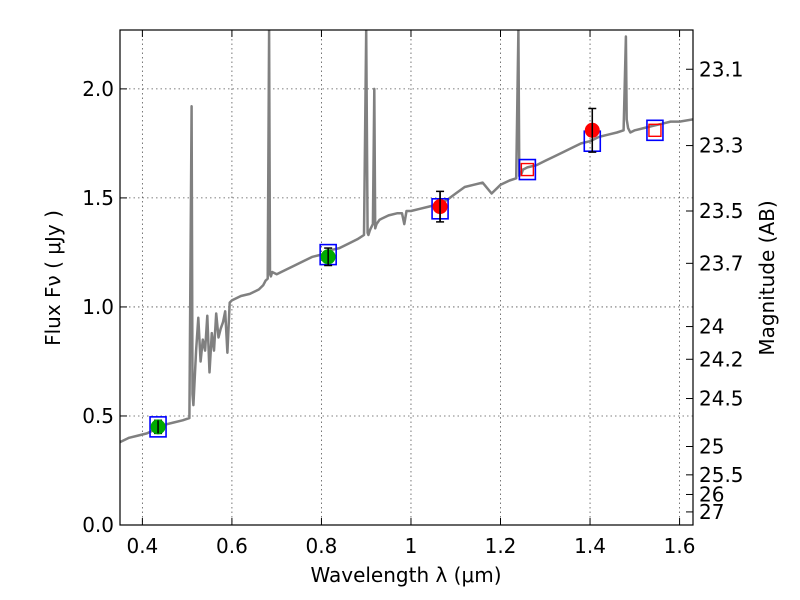 The height and width of the screenshot is (600, 800). What do you see at coordinates (142, 546) in the screenshot?
I see `x-tick-label: 0.4` at bounding box center [142, 546].